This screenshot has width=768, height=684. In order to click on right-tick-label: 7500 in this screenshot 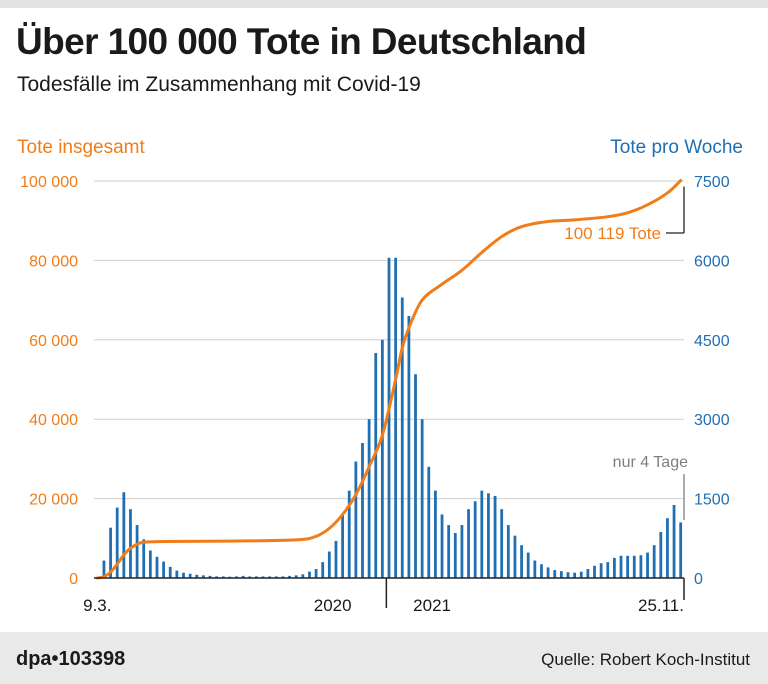, I will do `click(712, 182)`.